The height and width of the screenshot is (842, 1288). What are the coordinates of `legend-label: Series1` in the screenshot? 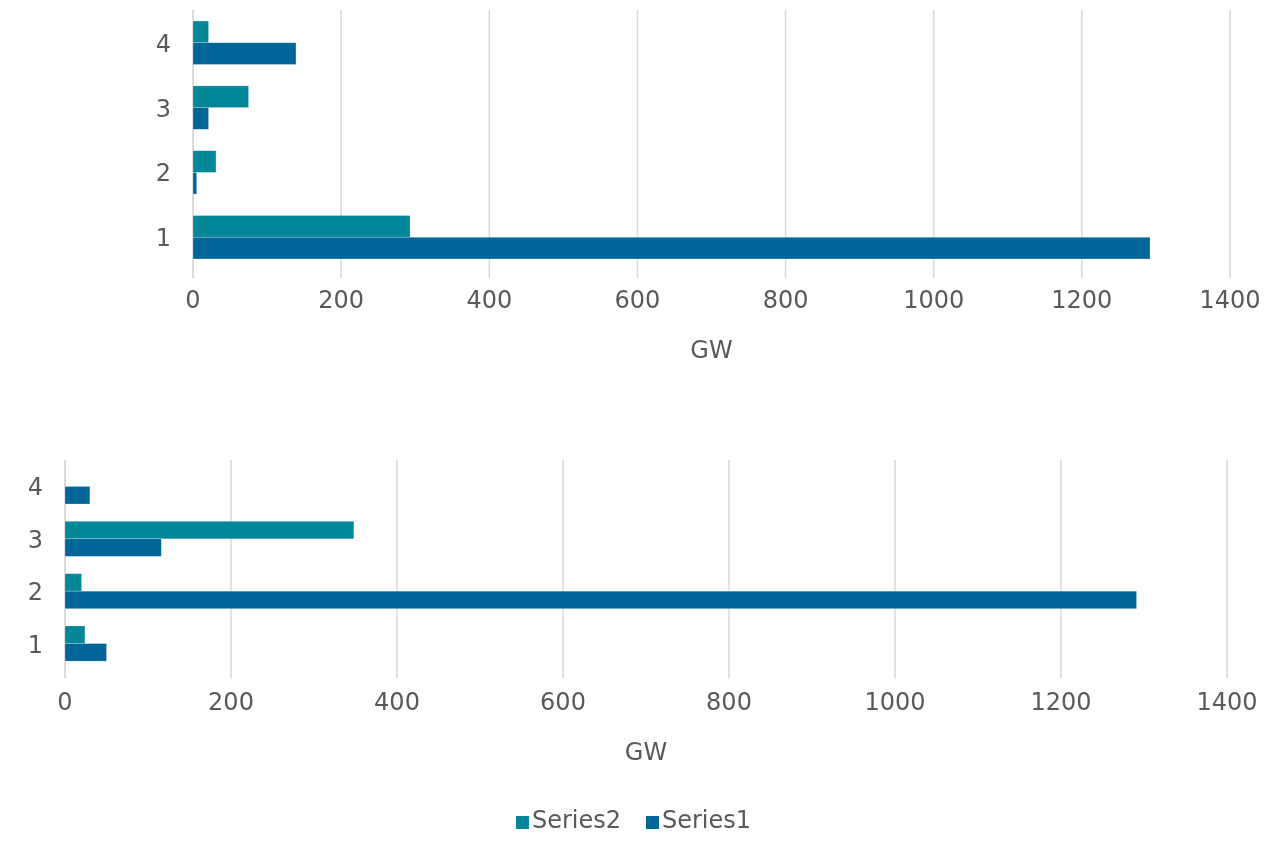 It's located at (707, 820).